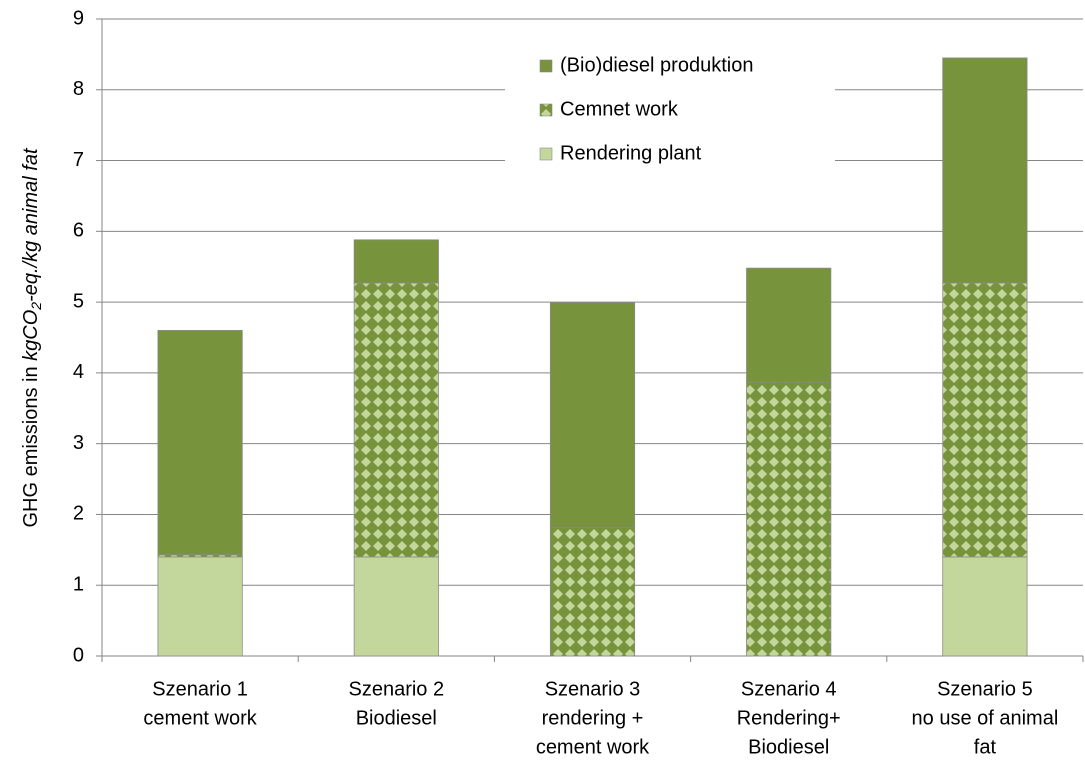 The height and width of the screenshot is (760, 1085). What do you see at coordinates (396, 689) in the screenshot?
I see `x-tick-label: Szenario 2` at bounding box center [396, 689].